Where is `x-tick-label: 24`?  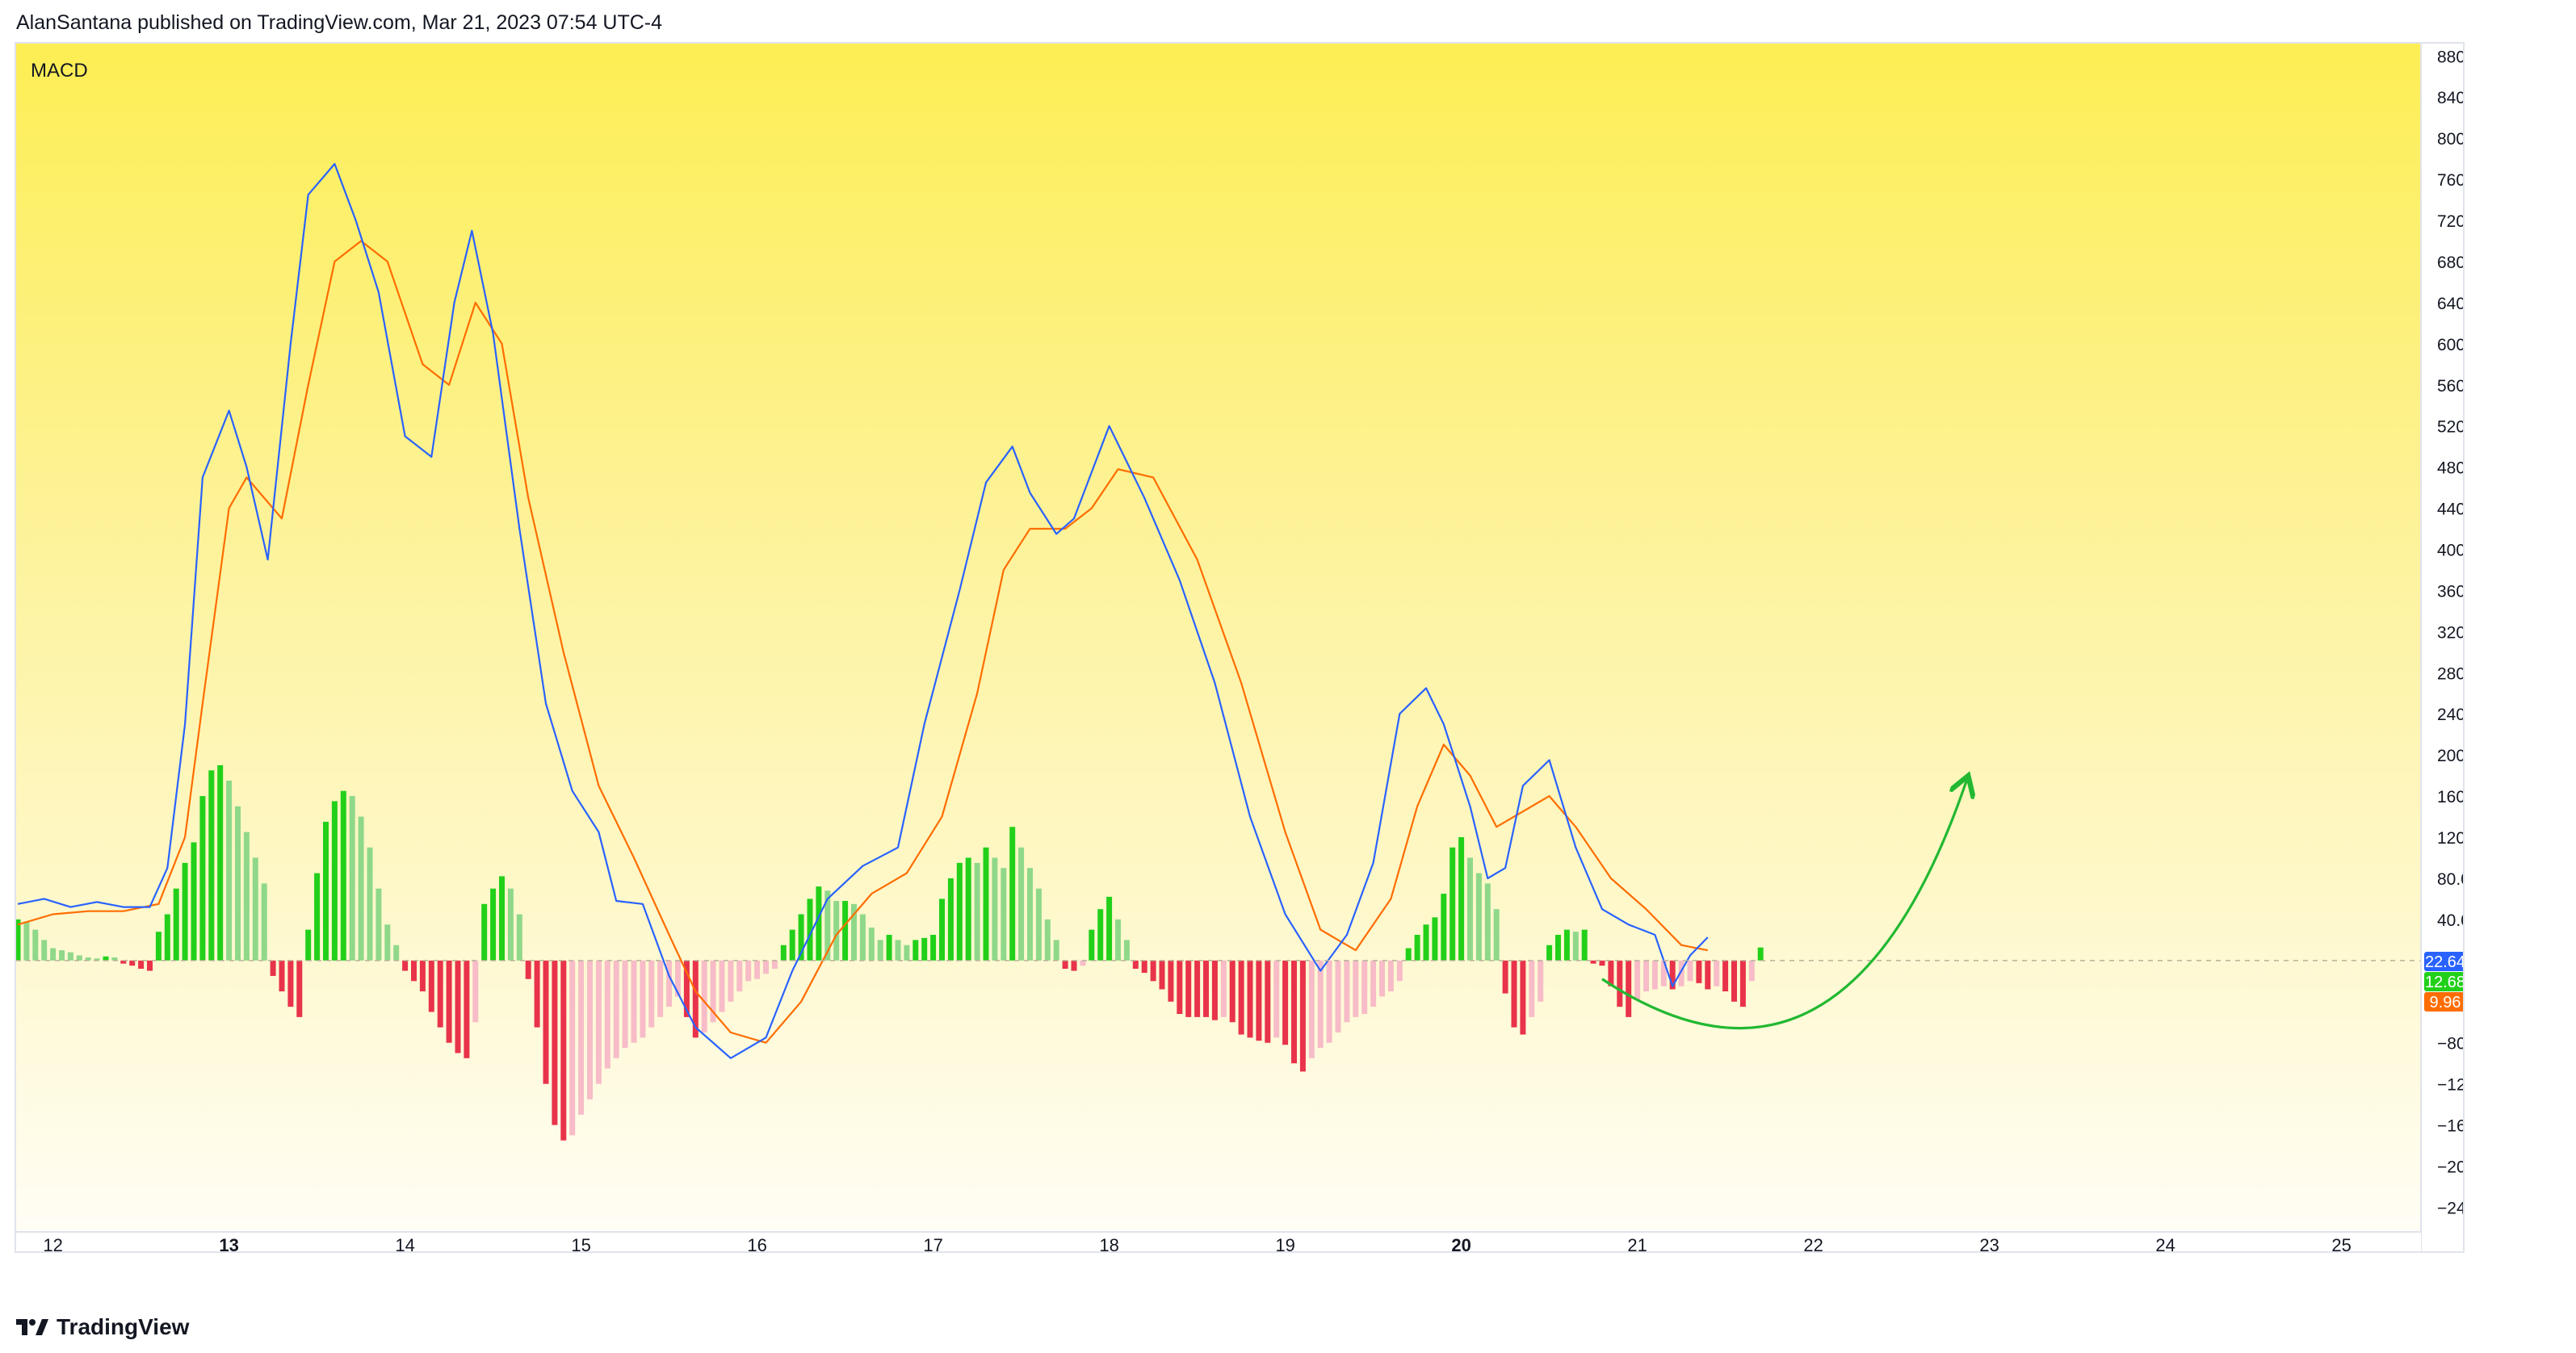 x-tick-label: 24 is located at coordinates (2165, 1244).